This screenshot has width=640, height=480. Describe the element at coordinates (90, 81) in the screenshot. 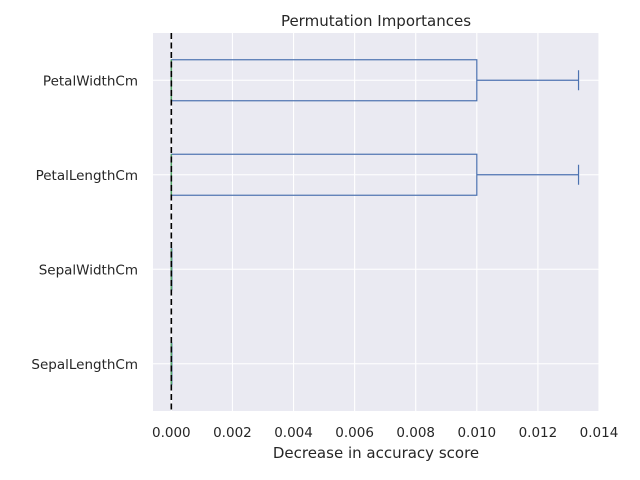

I see `y-tick-label: PetalWidthCm` at that location.